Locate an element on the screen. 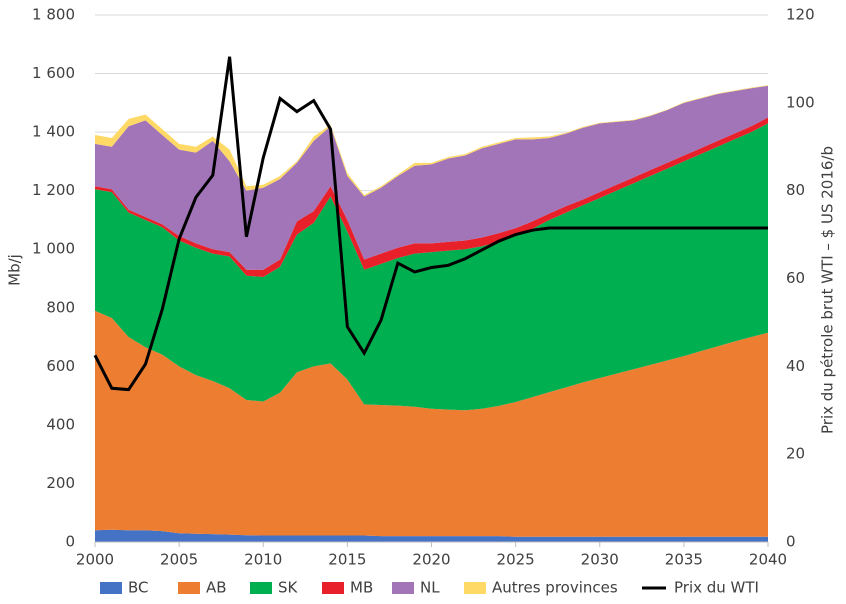 The image size is (846, 604). y-tick-label: 400 is located at coordinates (60, 424).